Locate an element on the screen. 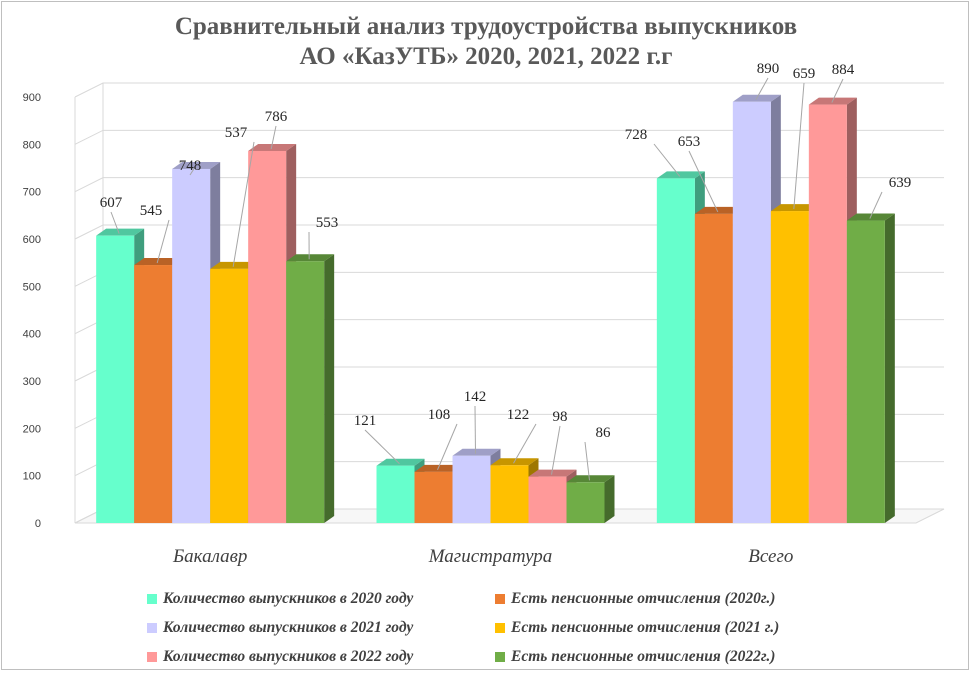  legend-label: Есть пенсионные отчисления (2022г.) is located at coordinates (643, 656).